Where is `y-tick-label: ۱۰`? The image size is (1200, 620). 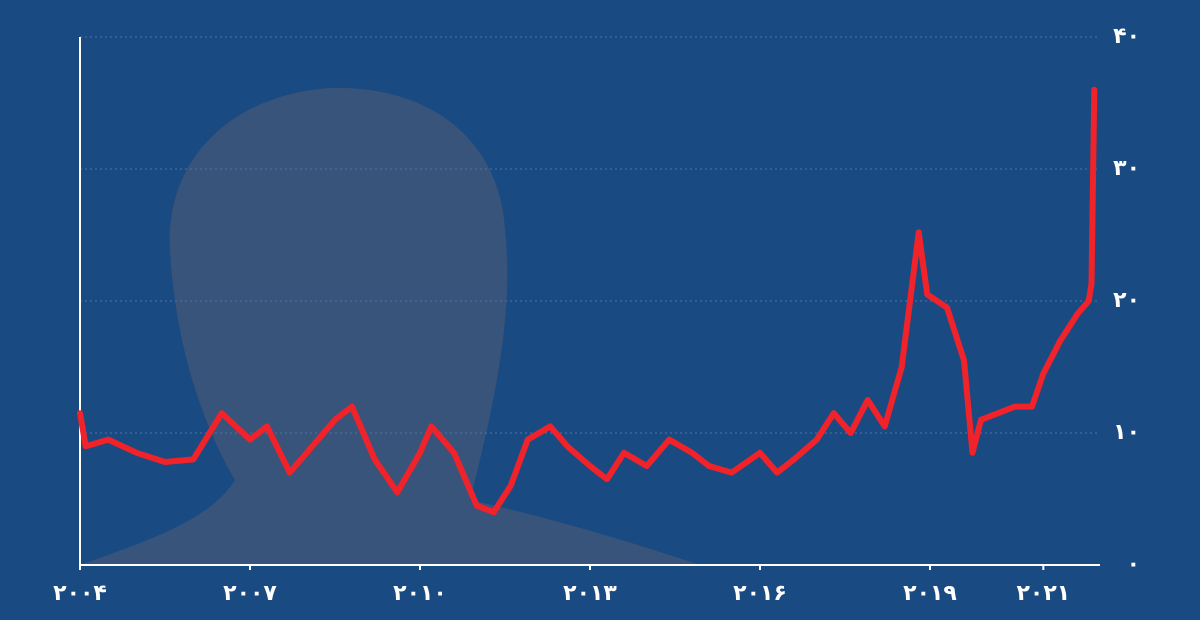 y-tick-label: ۱۰ is located at coordinates (1126, 432).